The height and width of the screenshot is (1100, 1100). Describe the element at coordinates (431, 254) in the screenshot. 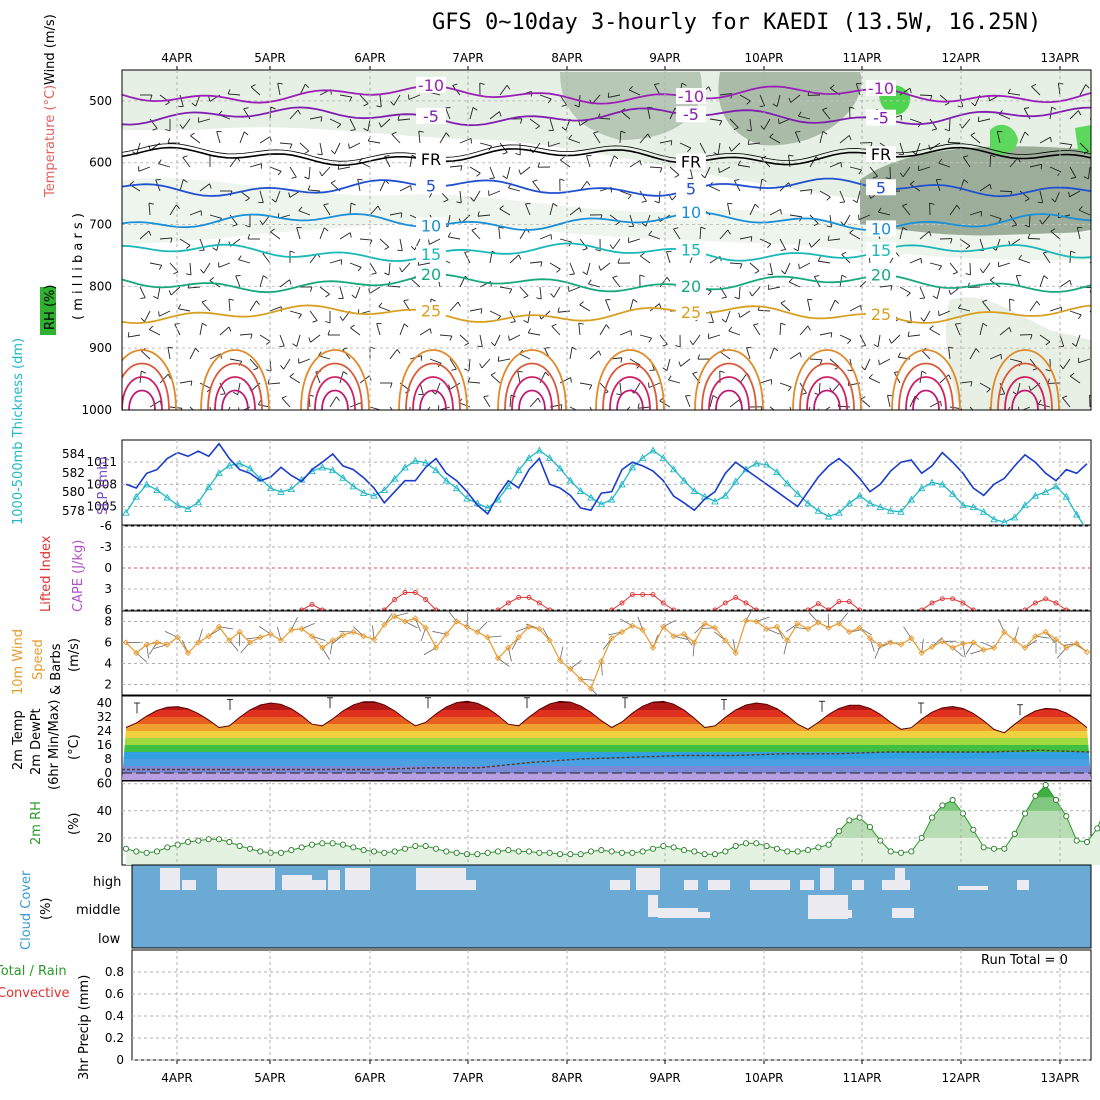

I see `isotherm-label-15: 15` at that location.